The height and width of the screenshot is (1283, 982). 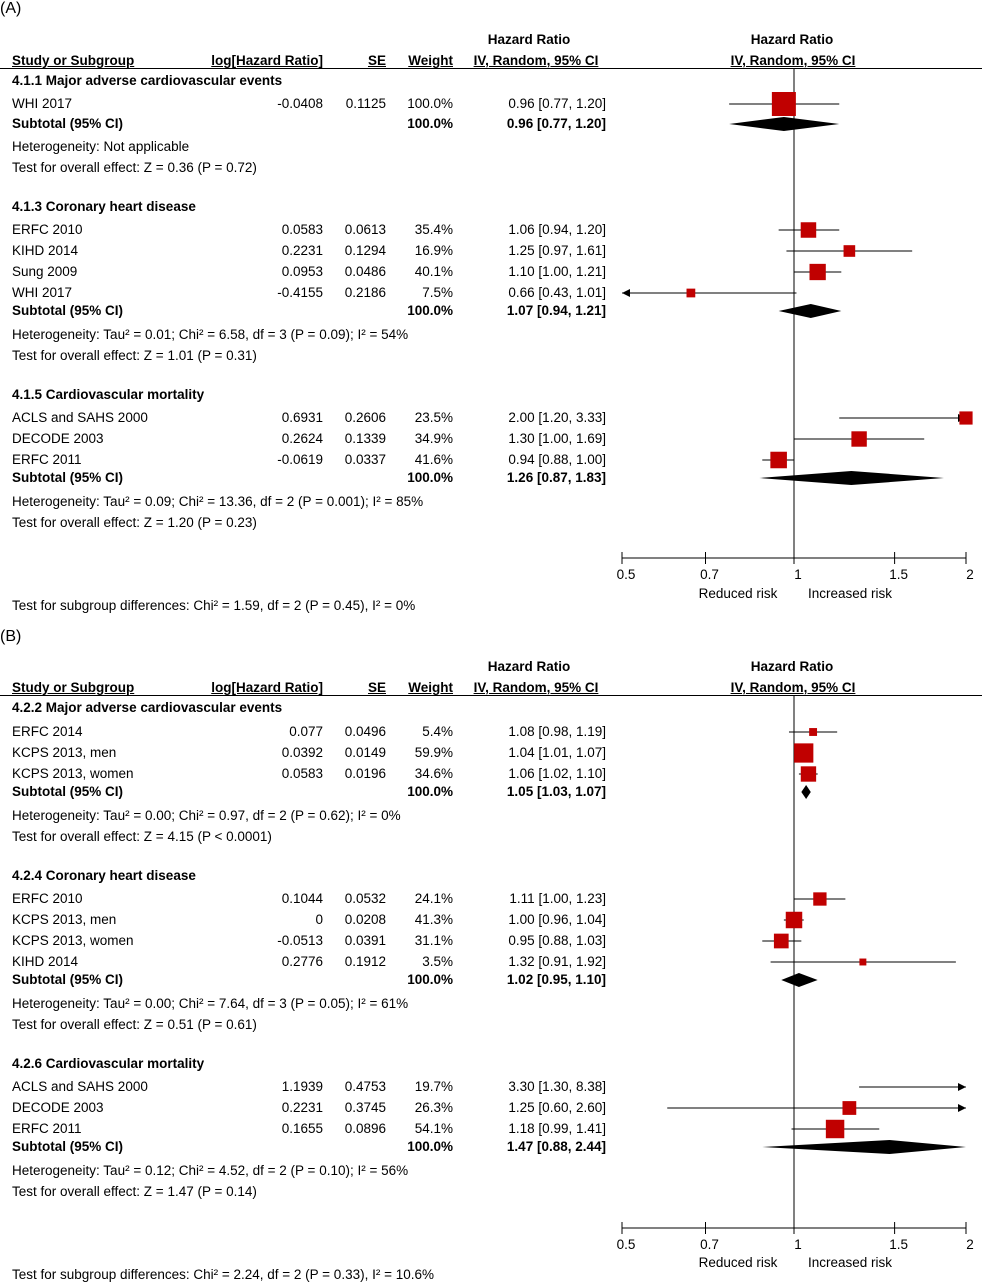 What do you see at coordinates (557, 250) in the screenshot?
I see `study-ci: 1.25 [0.97, 1.61]` at bounding box center [557, 250].